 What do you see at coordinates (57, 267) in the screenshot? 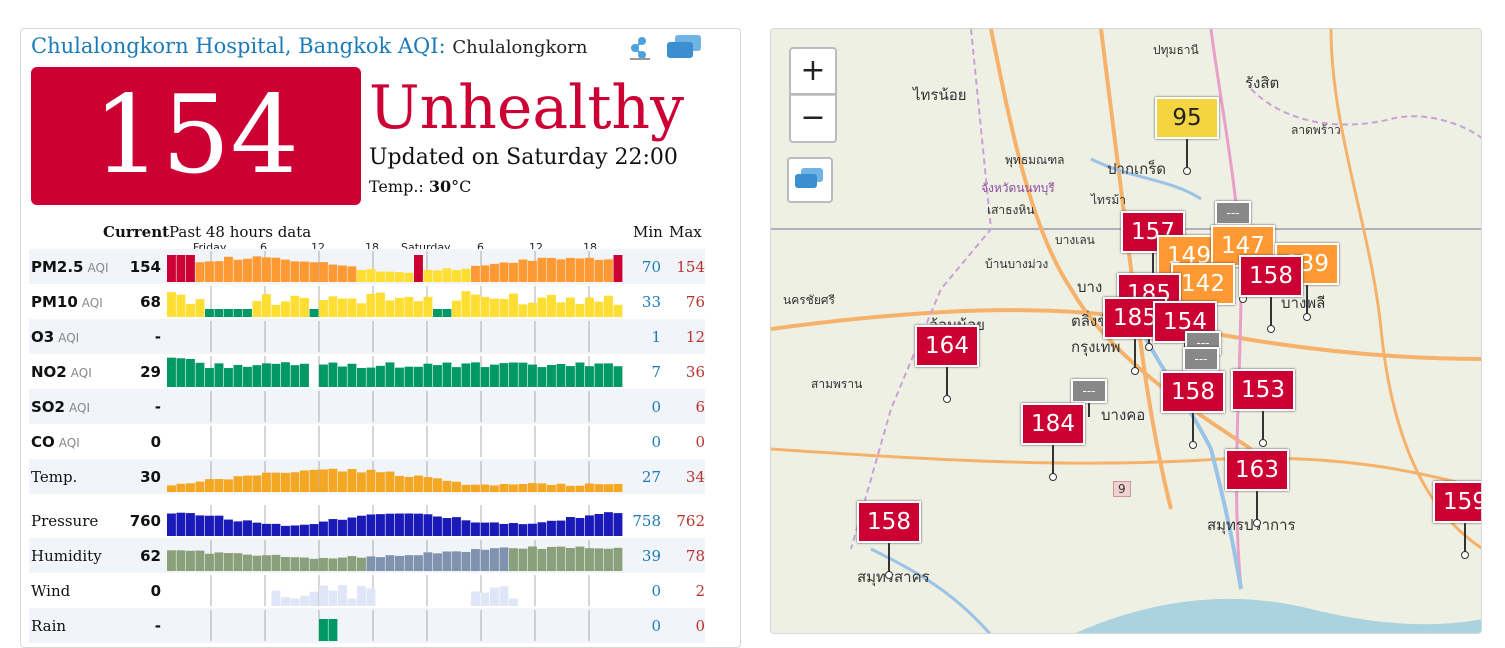
I see `pollutant-name-text: PM2.5` at bounding box center [57, 267].